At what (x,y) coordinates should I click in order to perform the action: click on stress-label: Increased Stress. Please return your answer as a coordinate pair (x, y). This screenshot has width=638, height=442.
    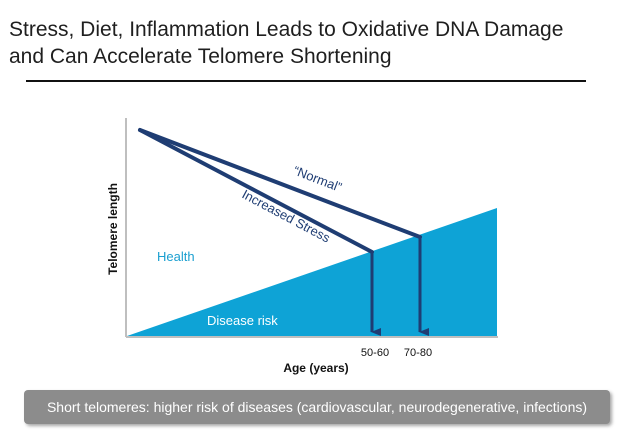
    Looking at the image, I should click on (287, 216).